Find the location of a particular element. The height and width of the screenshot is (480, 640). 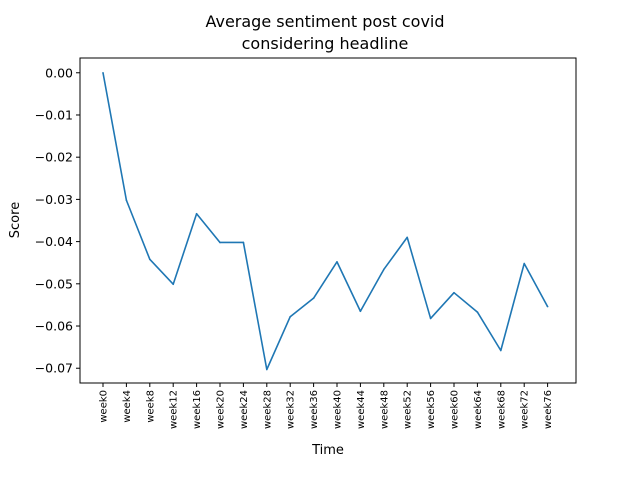

x-tick-label: week68 is located at coordinates (501, 409).